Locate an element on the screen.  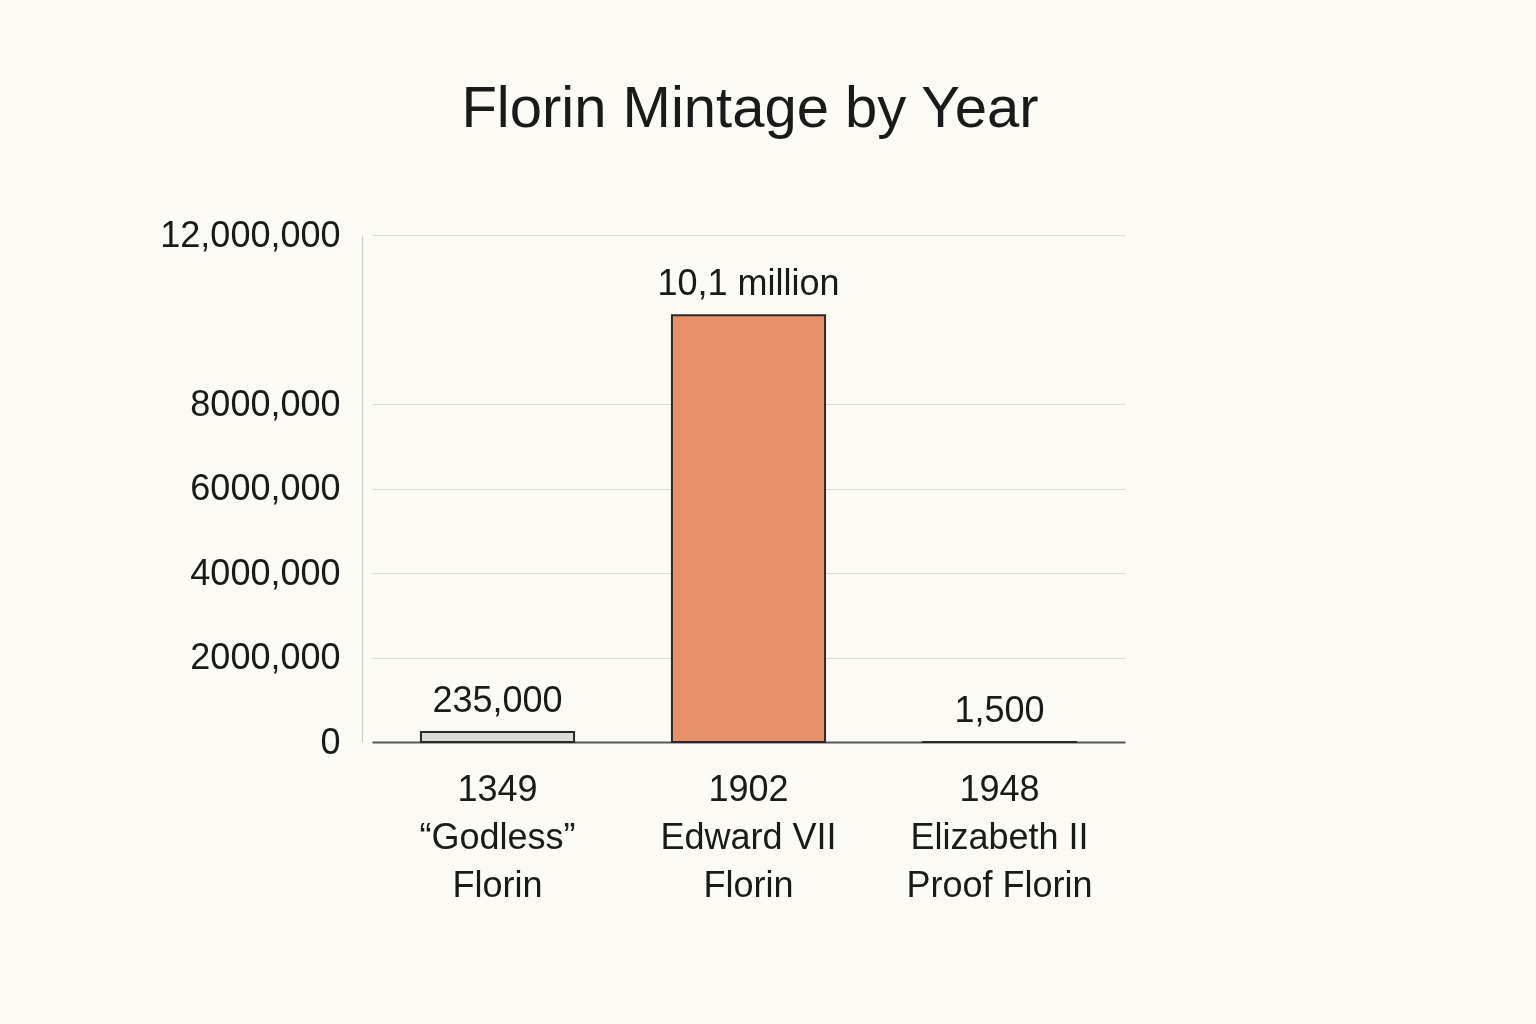
y-tick-label: 0 is located at coordinates (330, 741).